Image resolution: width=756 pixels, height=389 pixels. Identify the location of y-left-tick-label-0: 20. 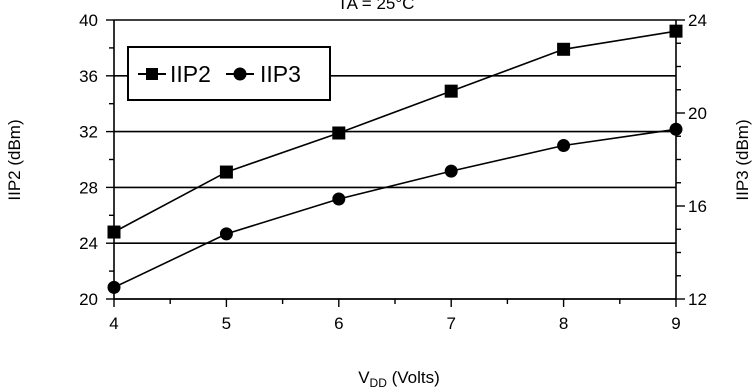
(88, 299).